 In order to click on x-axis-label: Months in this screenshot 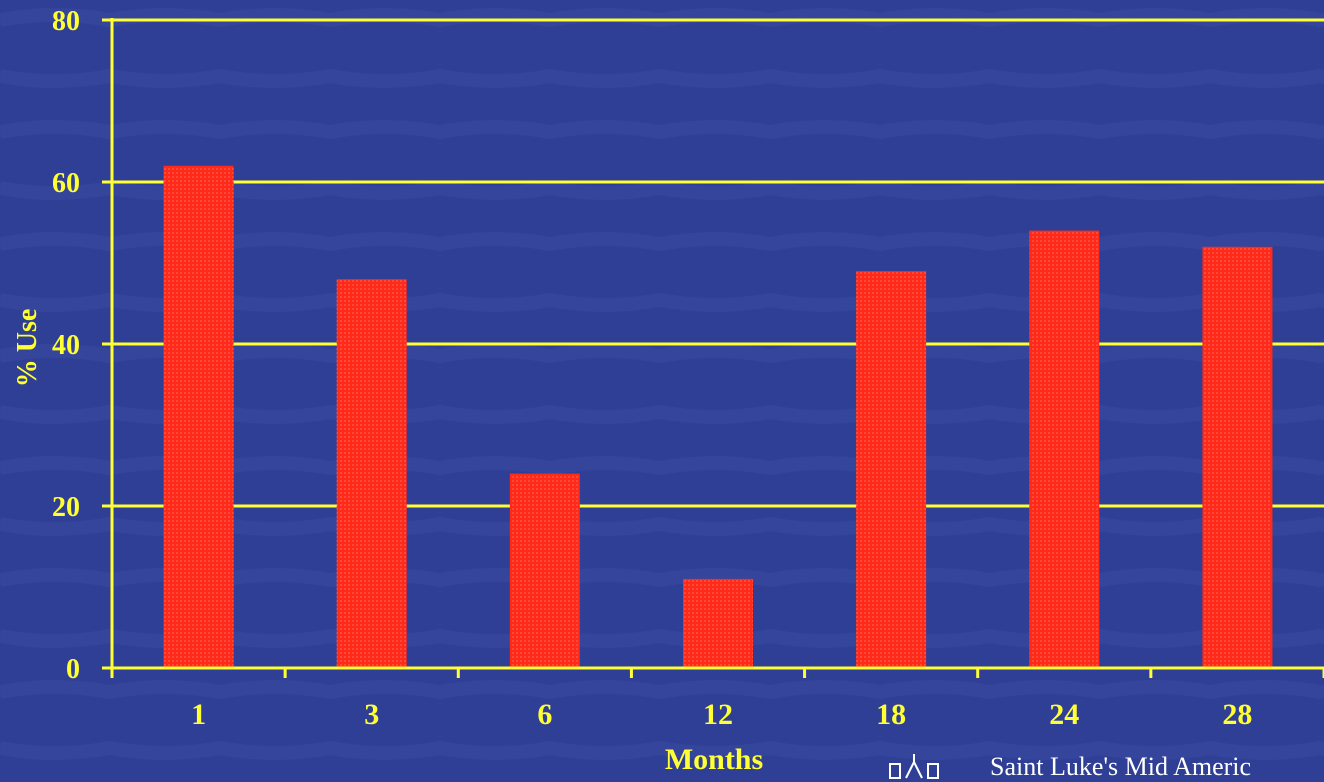, I will do `click(714, 759)`.